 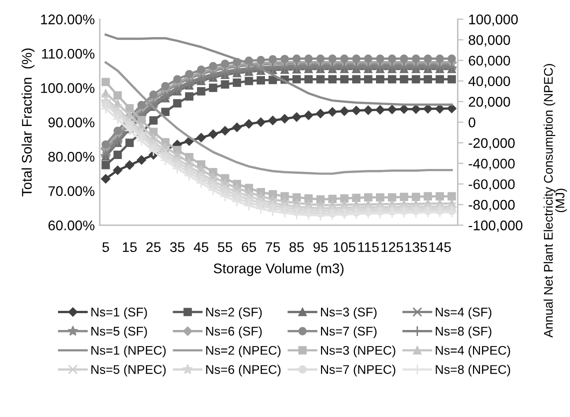 What do you see at coordinates (128, 352) in the screenshot?
I see `legend-label: Ns=1 (NPEC)` at bounding box center [128, 352].